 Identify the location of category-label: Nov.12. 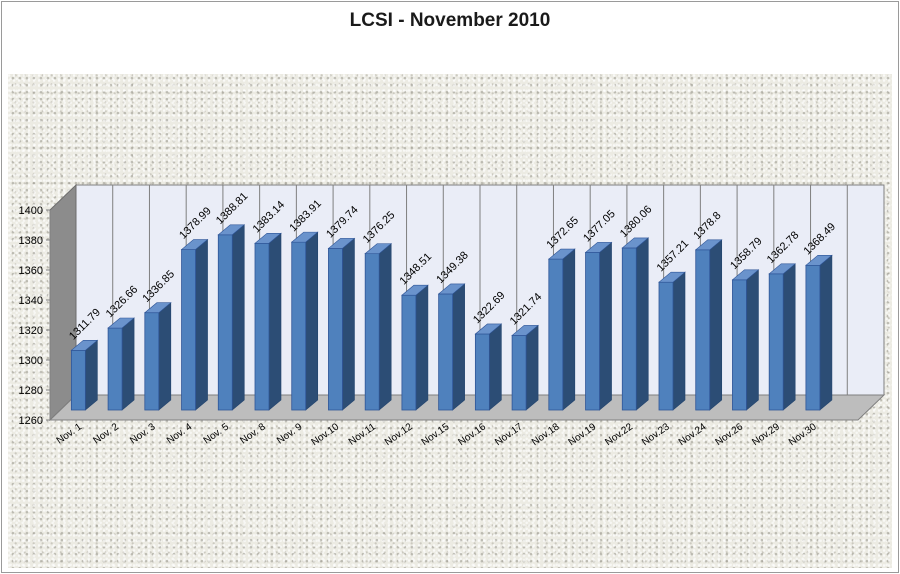
(399, 434).